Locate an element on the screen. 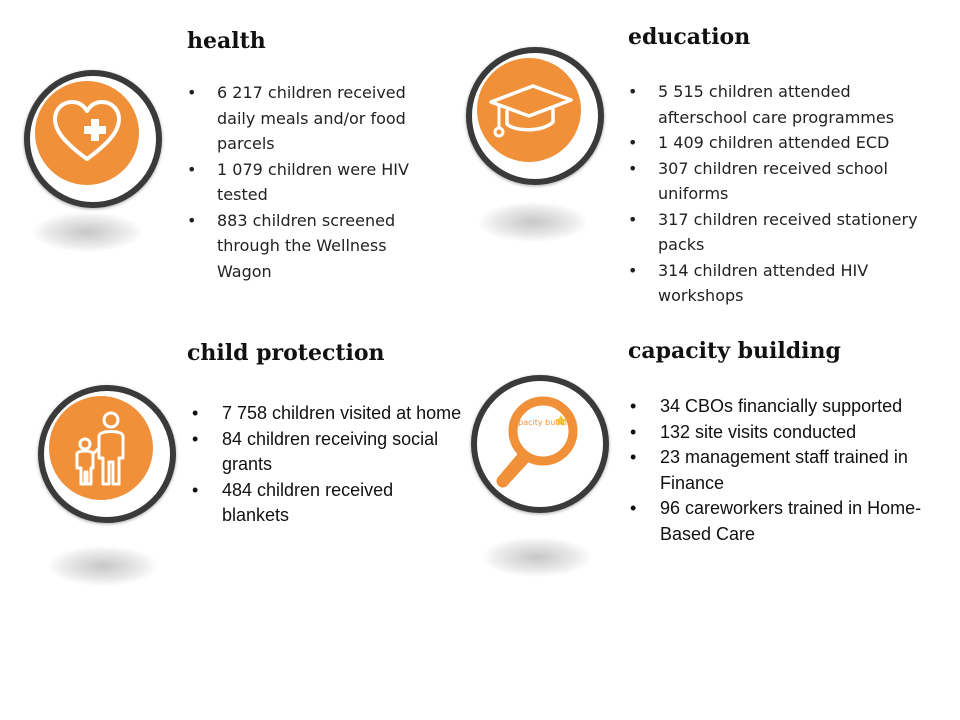 This screenshot has height=720, width=960. education-title: education is located at coordinates (689, 37).